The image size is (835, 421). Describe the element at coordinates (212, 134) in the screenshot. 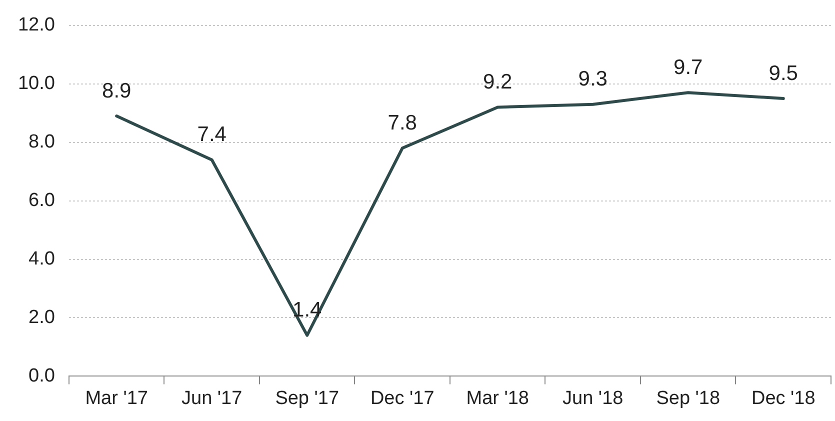

I see `data-label: 7.4` at that location.